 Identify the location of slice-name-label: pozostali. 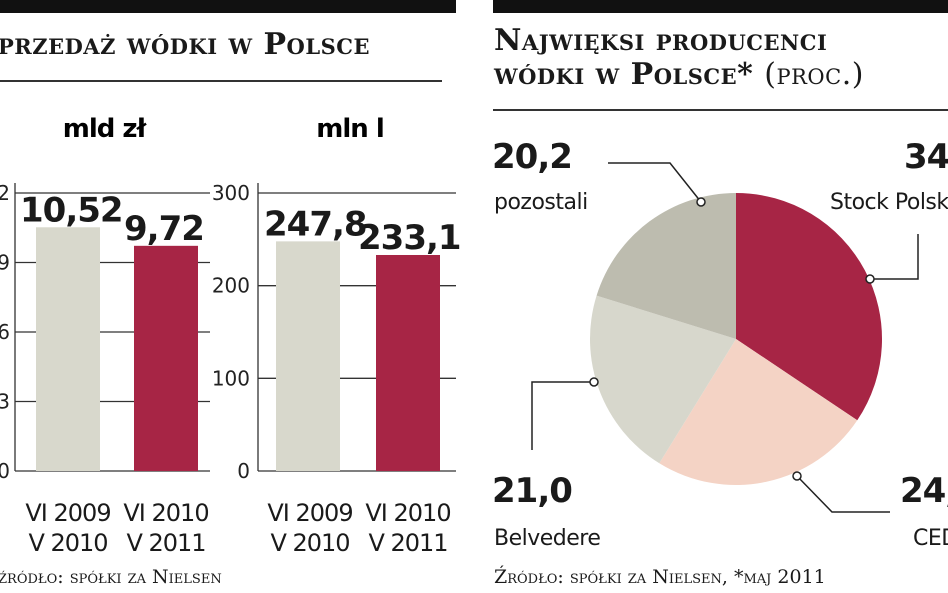
(541, 202).